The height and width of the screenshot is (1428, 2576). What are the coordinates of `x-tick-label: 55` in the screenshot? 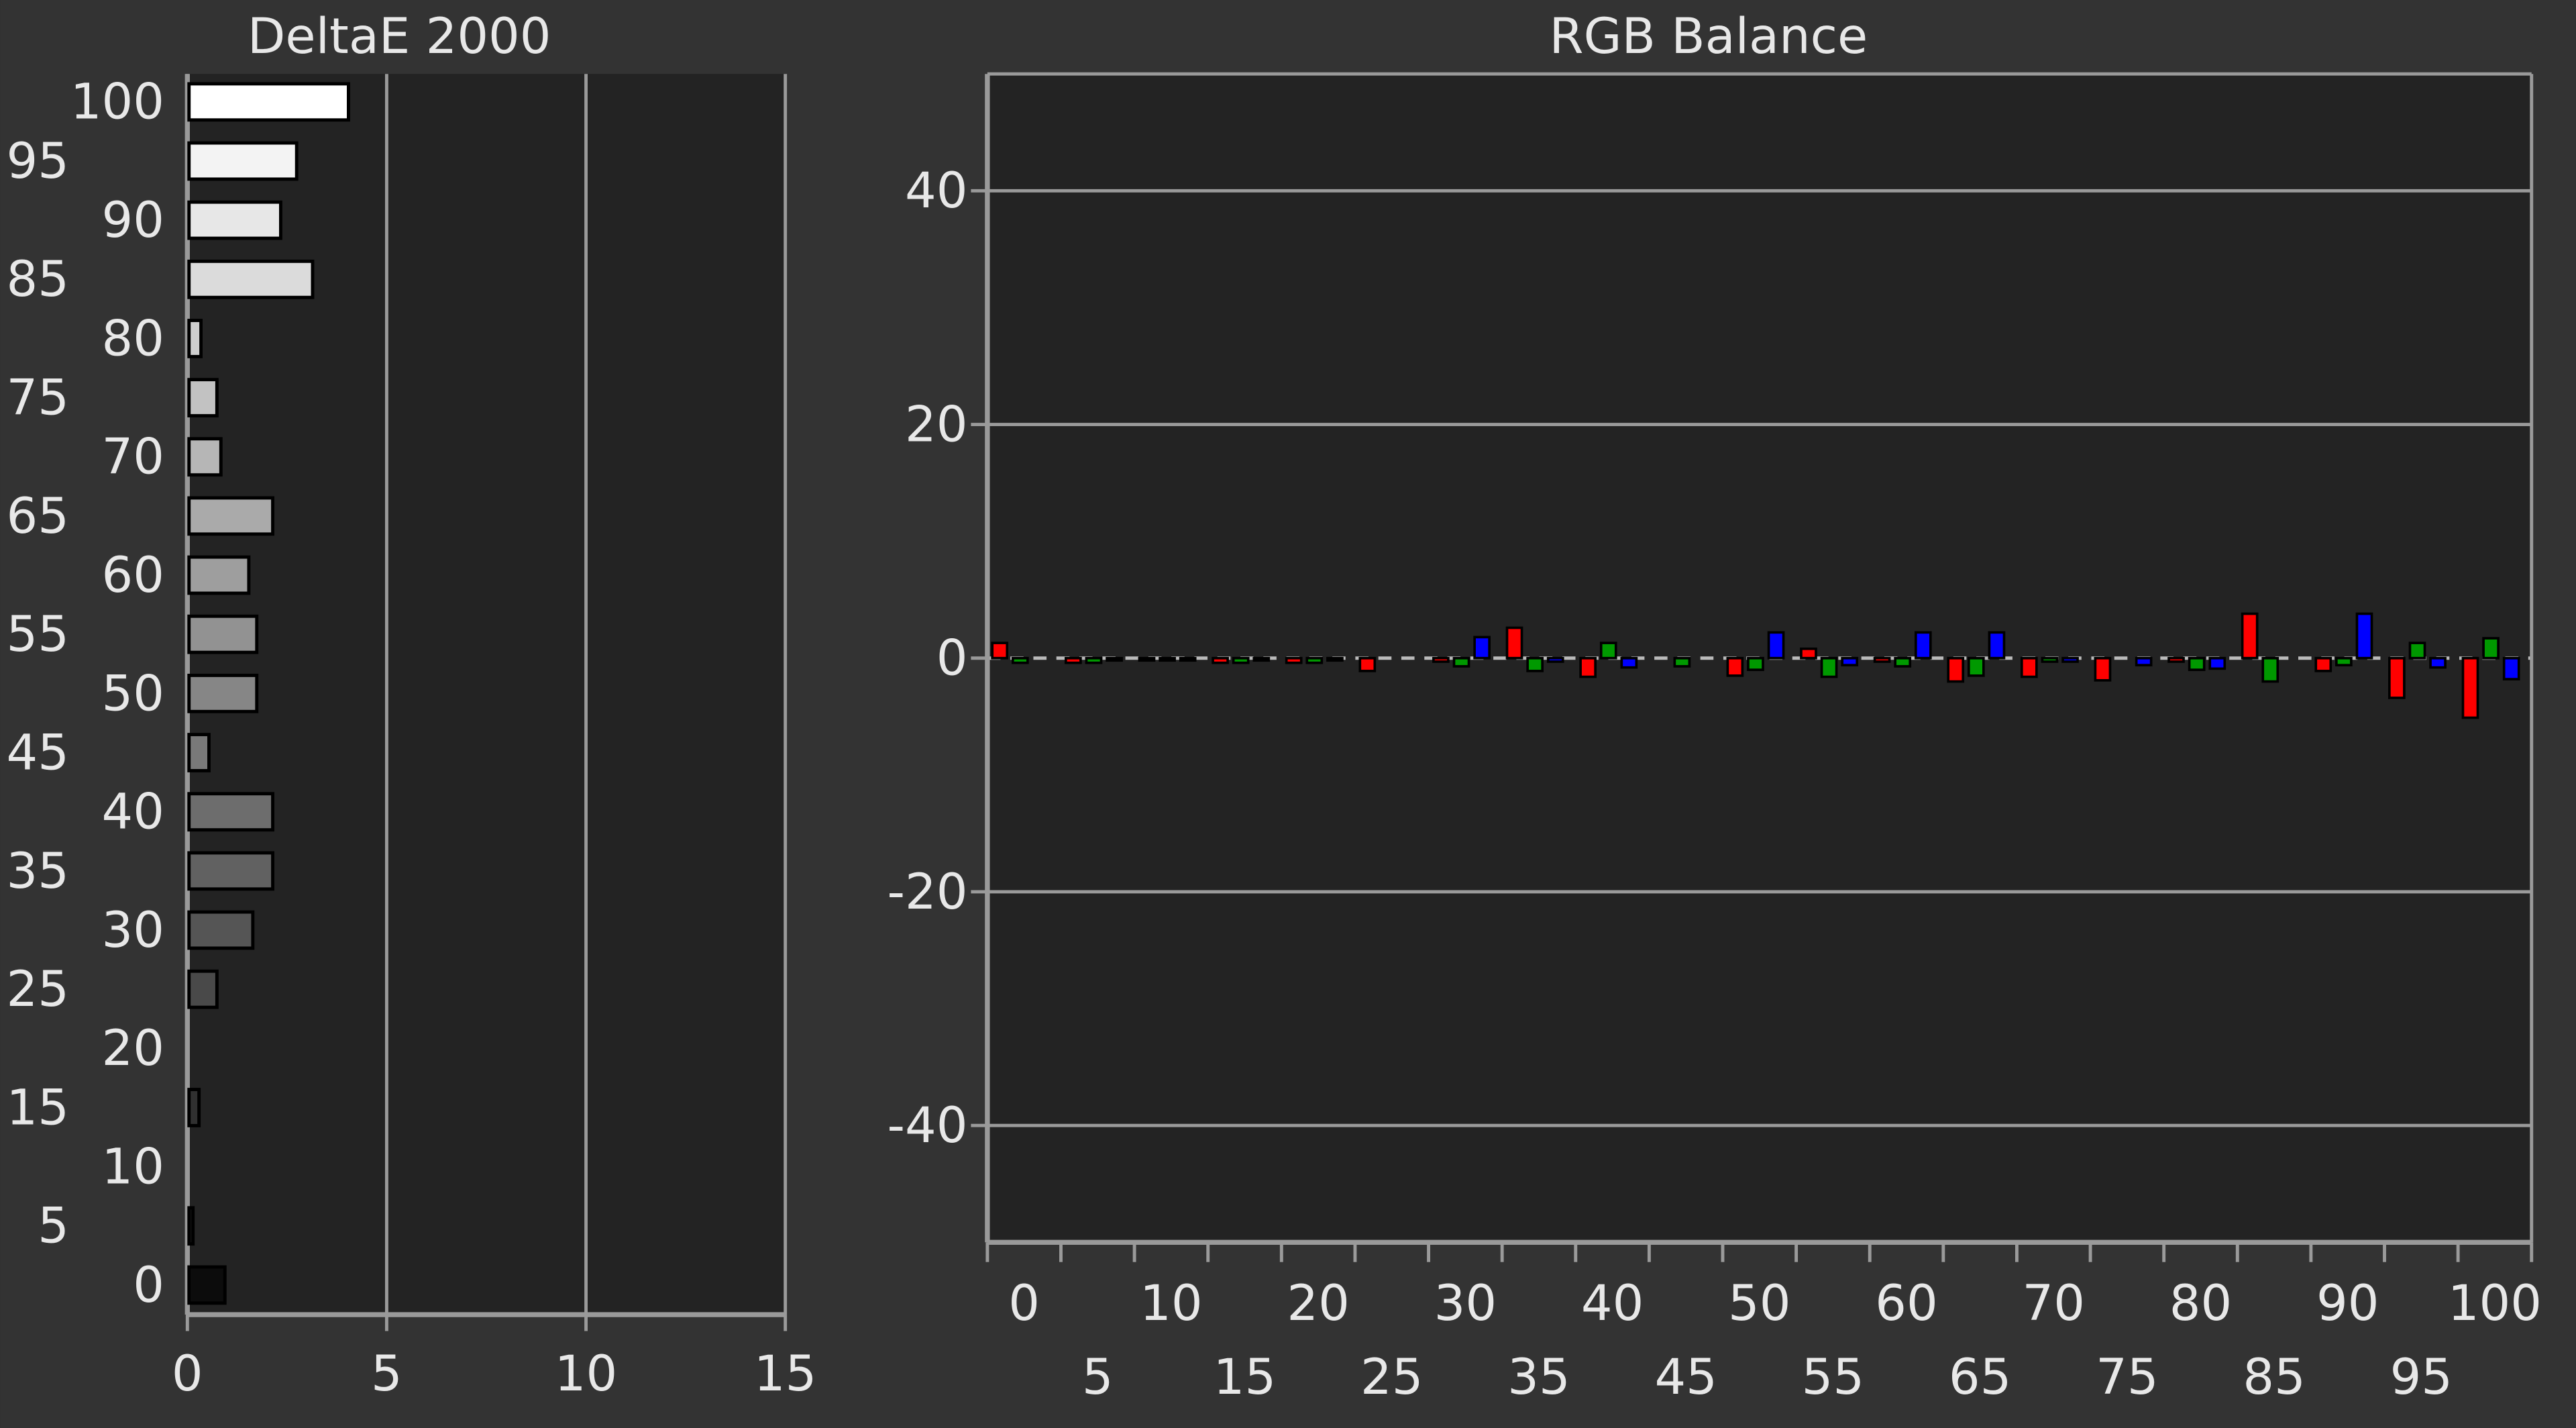 It's located at (1833, 1377).